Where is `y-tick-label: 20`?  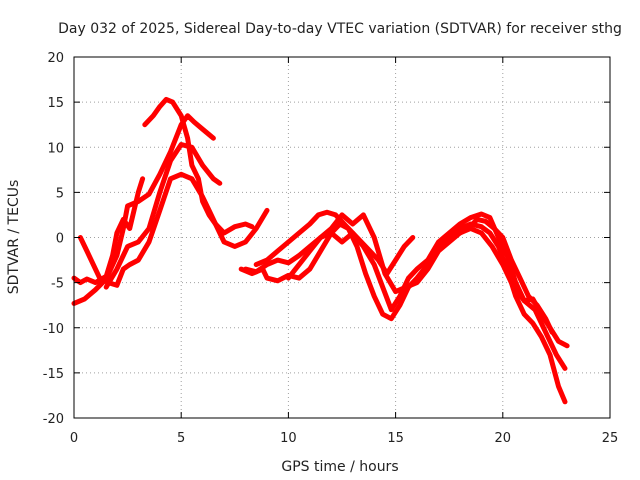 y-tick-label: 20 is located at coordinates (55, 58).